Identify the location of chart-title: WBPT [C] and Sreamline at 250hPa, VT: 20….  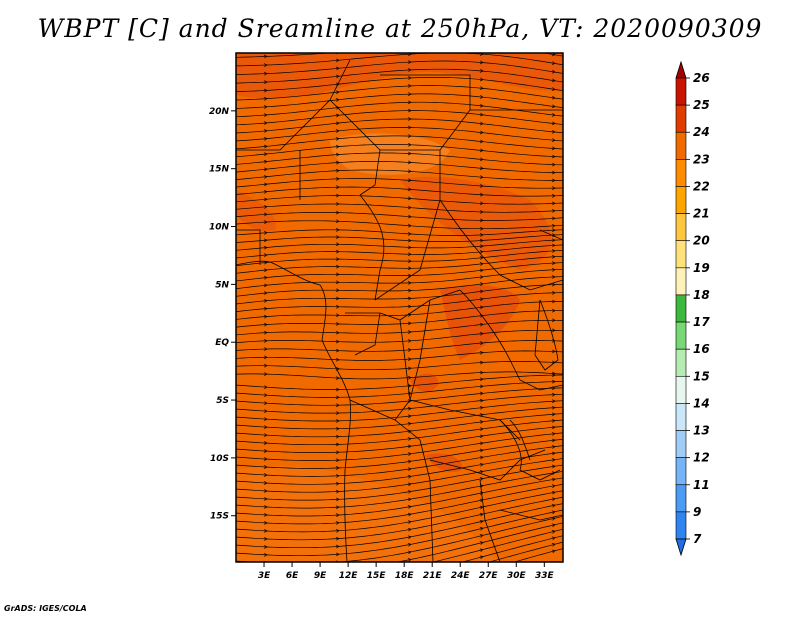
(400, 28).